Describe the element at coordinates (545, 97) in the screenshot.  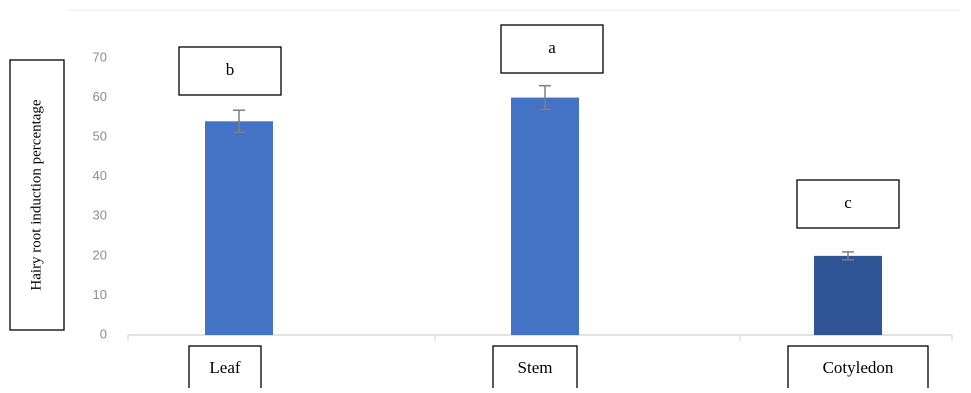
I see `error-bar-stem` at that location.